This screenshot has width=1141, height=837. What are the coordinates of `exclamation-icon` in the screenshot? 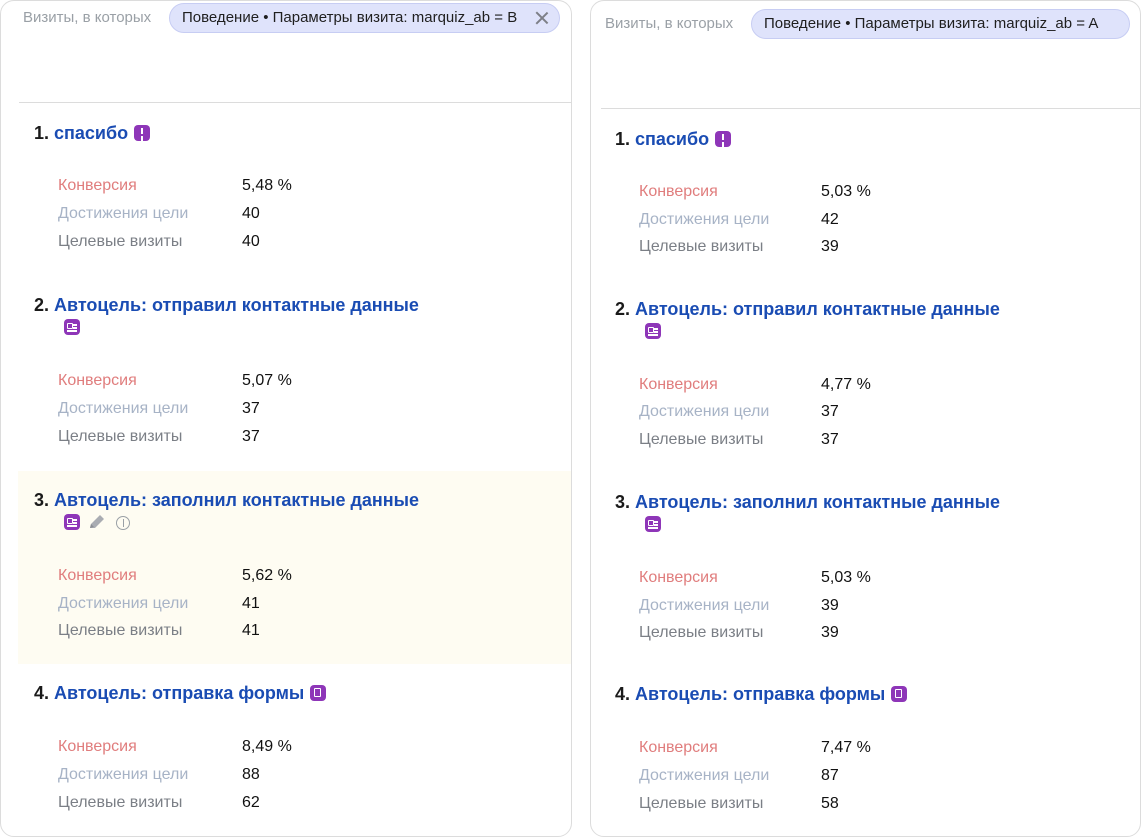 It's located at (142, 133).